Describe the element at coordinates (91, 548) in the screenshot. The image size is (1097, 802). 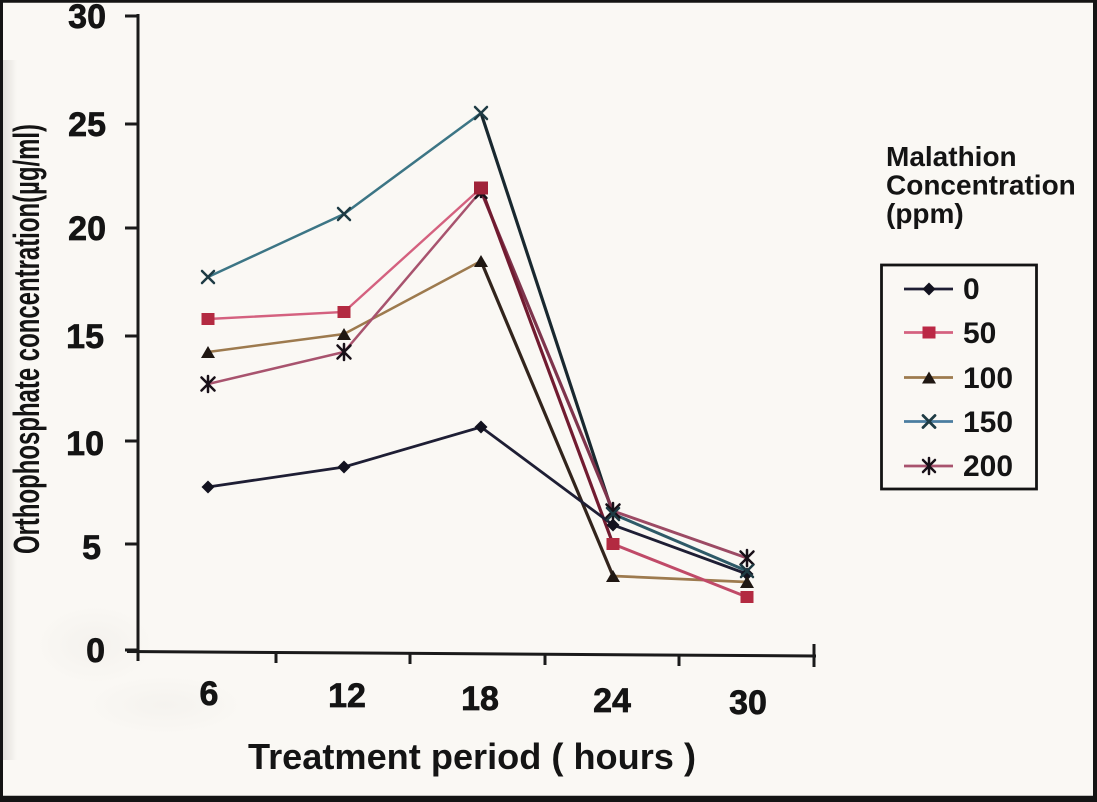
I see `svg-text: 5` at that location.